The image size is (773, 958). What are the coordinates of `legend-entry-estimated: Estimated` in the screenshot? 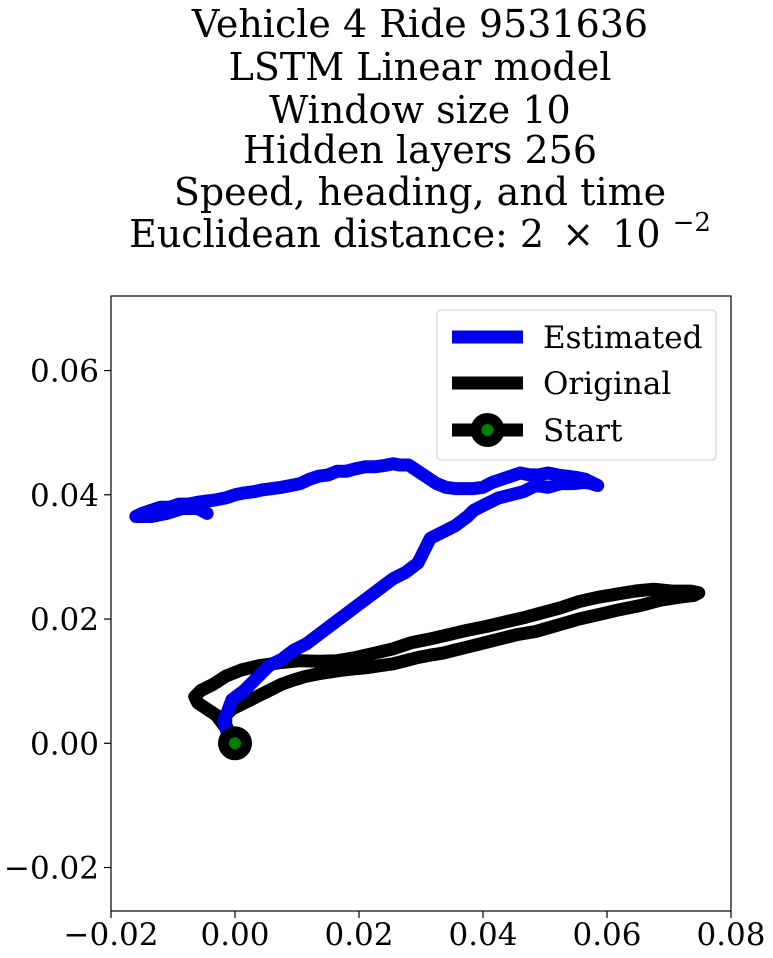 It's located at (577, 338).